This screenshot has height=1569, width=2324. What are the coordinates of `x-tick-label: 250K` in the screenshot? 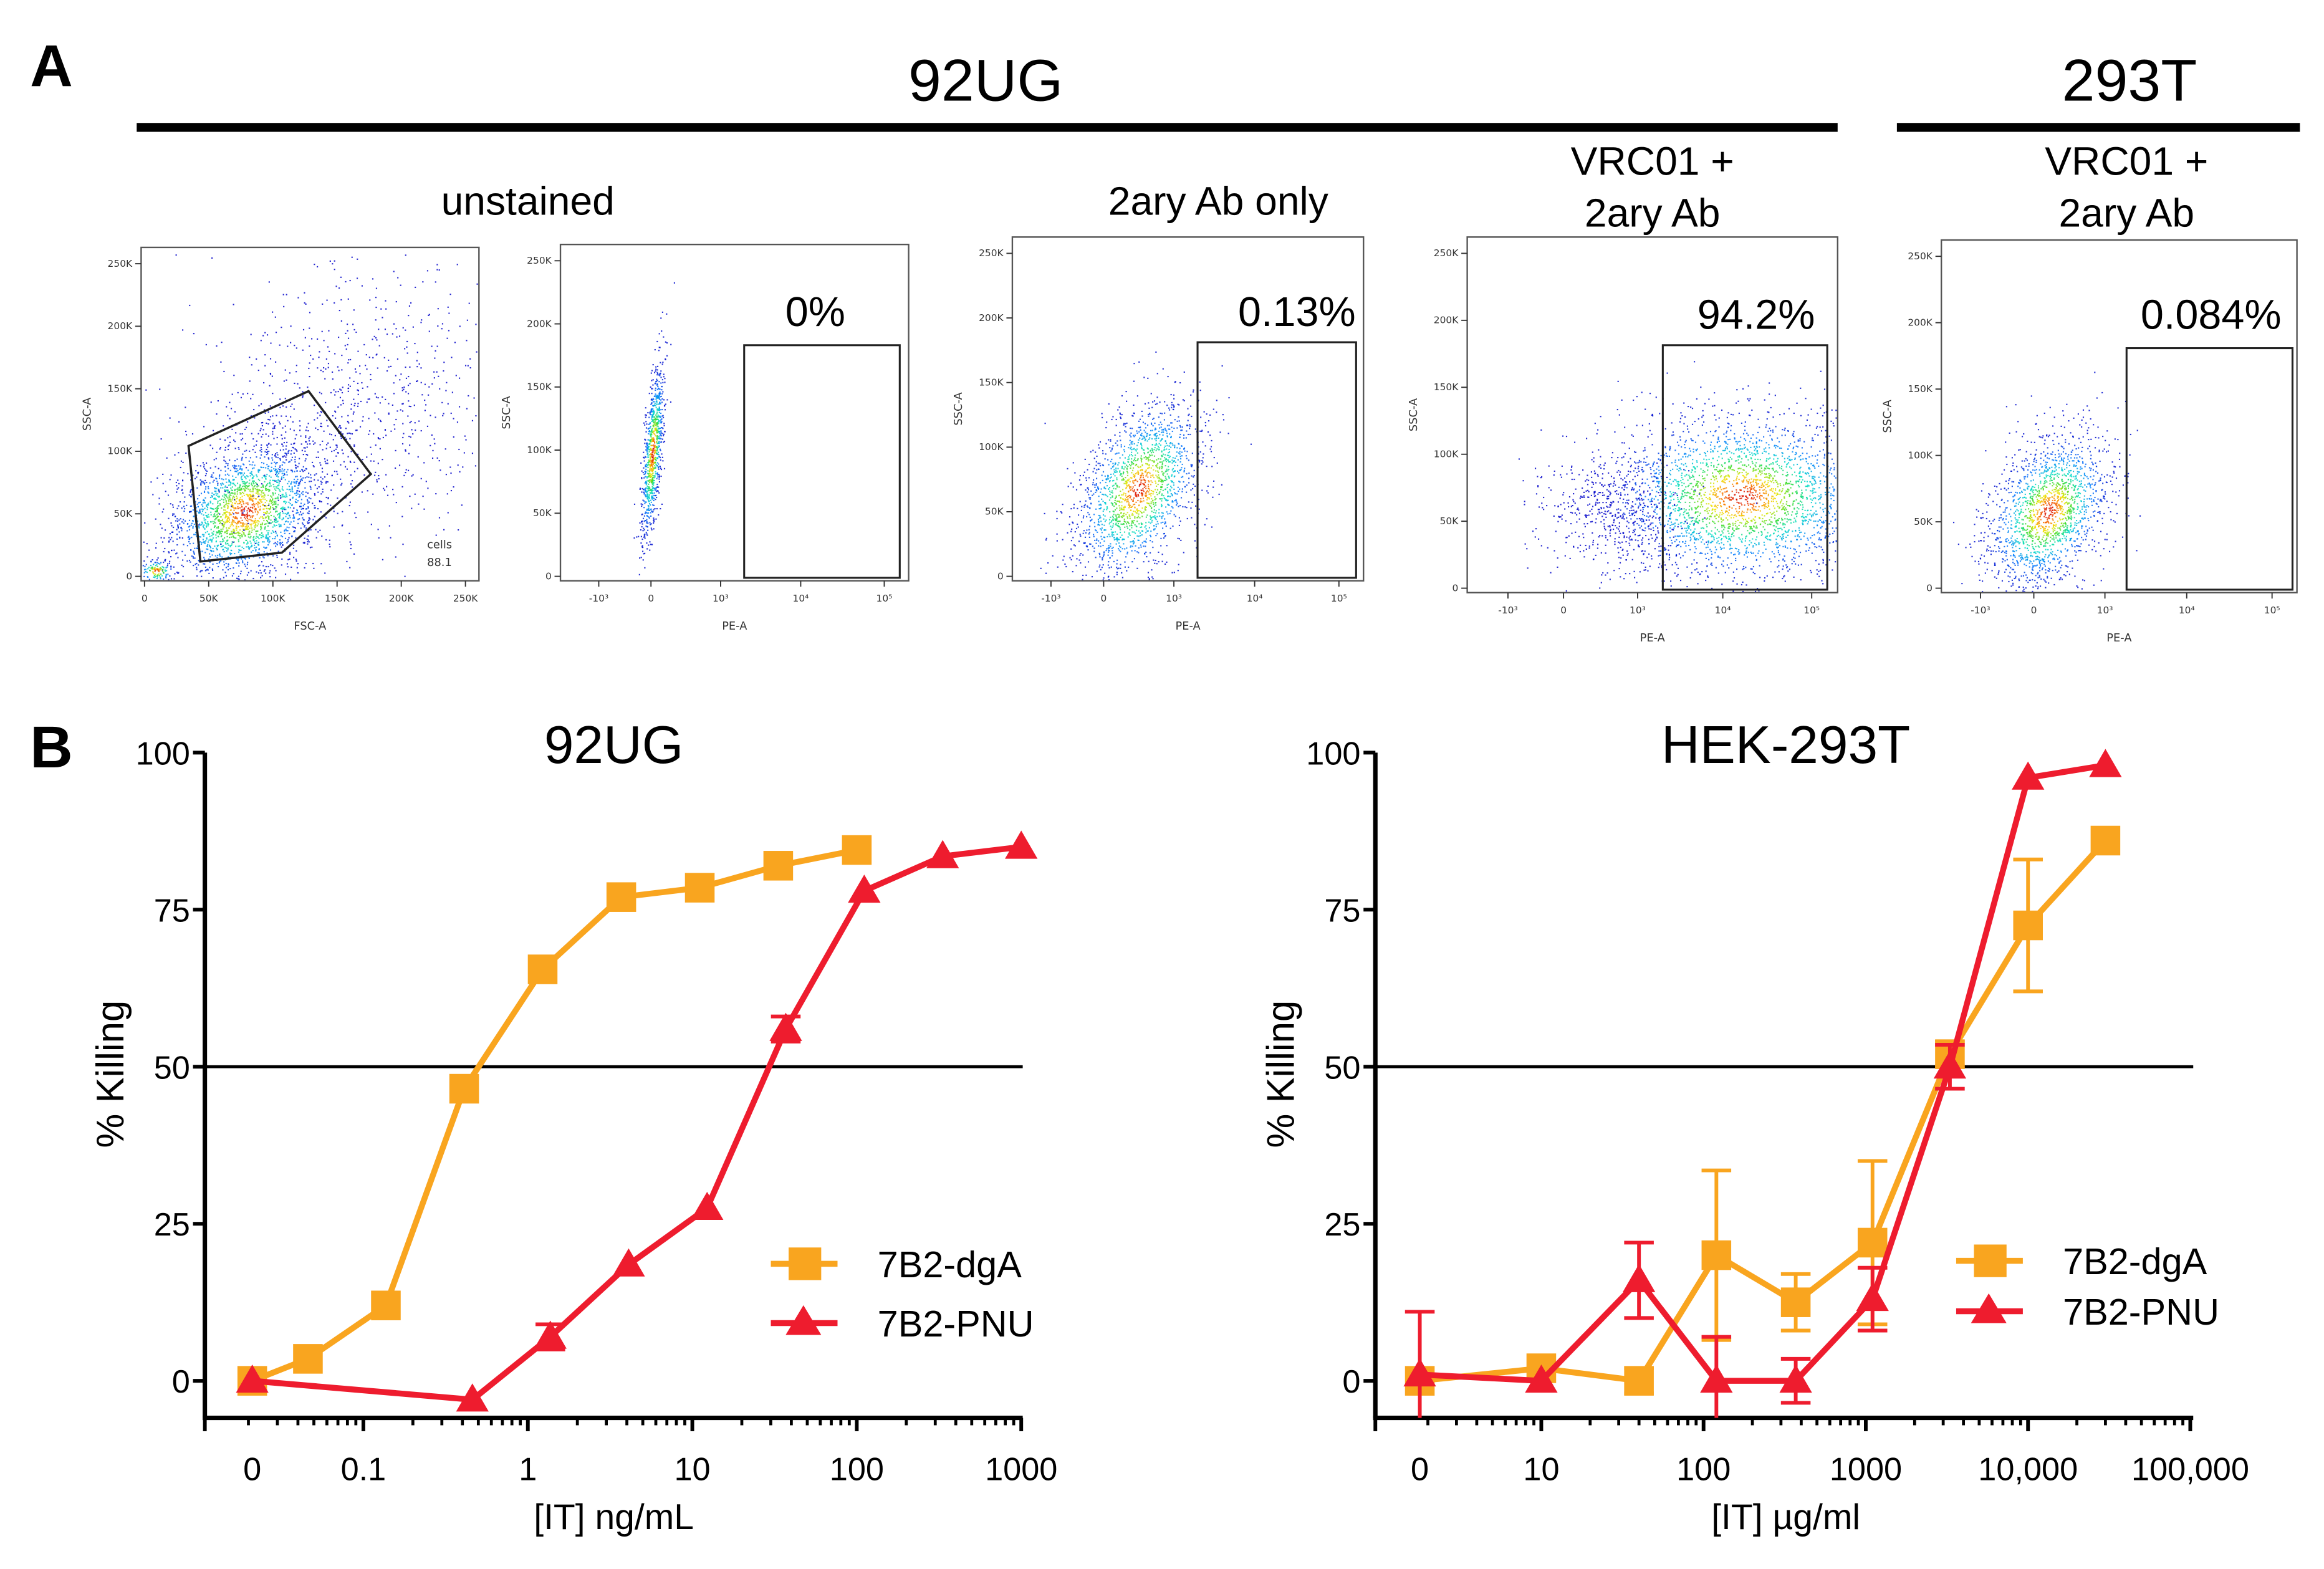 It's located at (465, 598).